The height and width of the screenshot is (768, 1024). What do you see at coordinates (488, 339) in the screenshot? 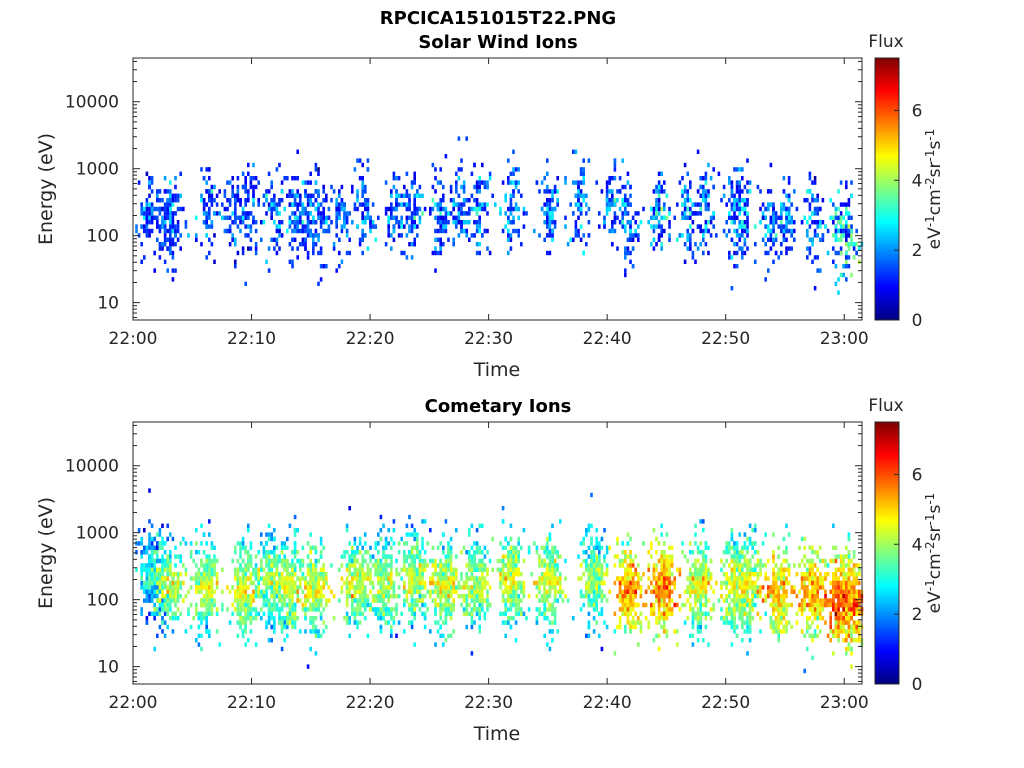
I see `x-tick-label: 22:30` at bounding box center [488, 339].